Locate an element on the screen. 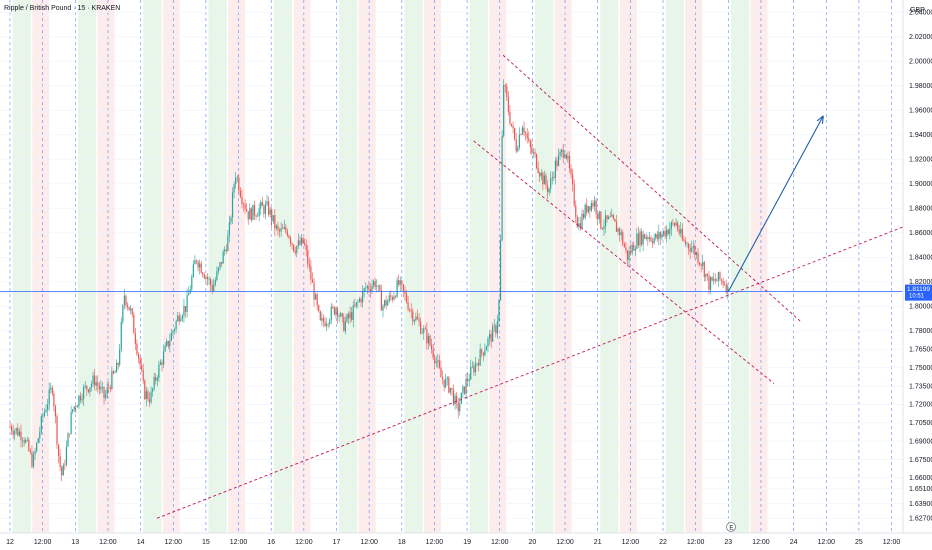 The width and height of the screenshot is (932, 550). price-tick-label: 1.98000 is located at coordinates (920, 86).